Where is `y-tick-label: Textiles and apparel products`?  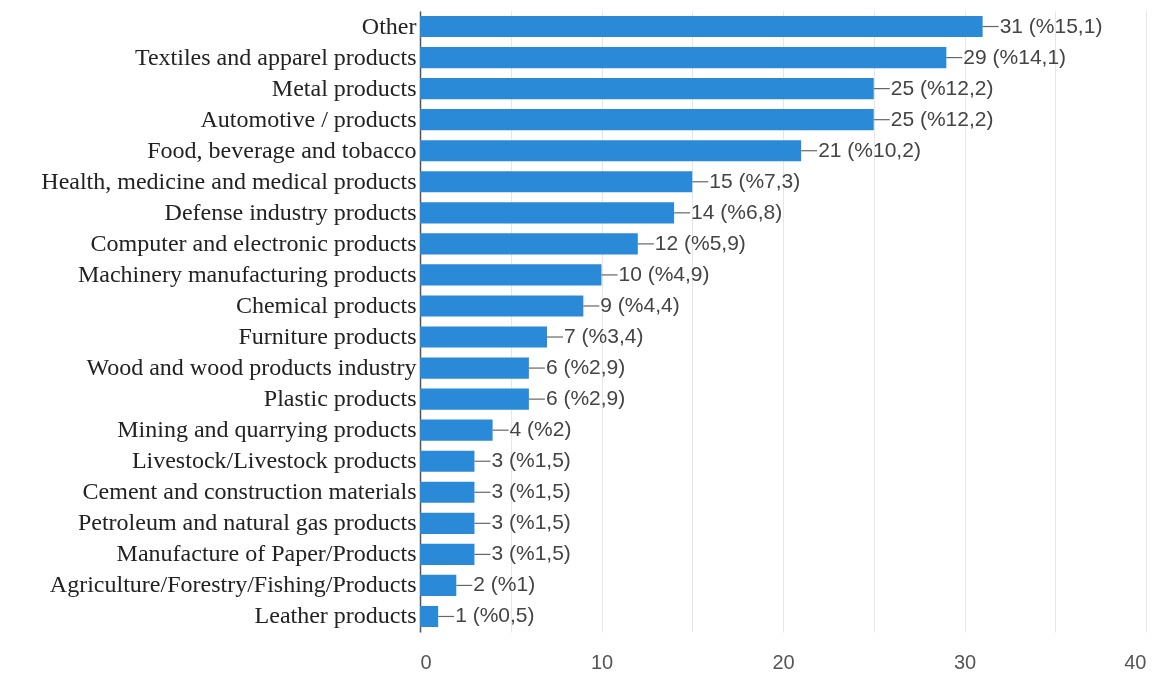 y-tick-label: Textiles and apparel products is located at coordinates (275, 56).